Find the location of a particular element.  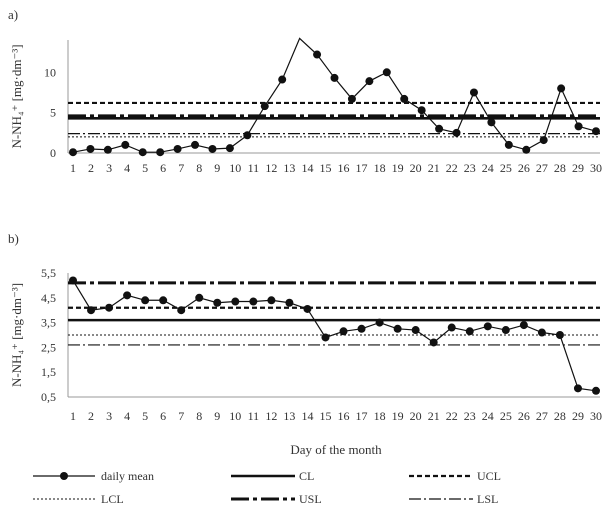

x-tick-label: 3 is located at coordinates (109, 168).